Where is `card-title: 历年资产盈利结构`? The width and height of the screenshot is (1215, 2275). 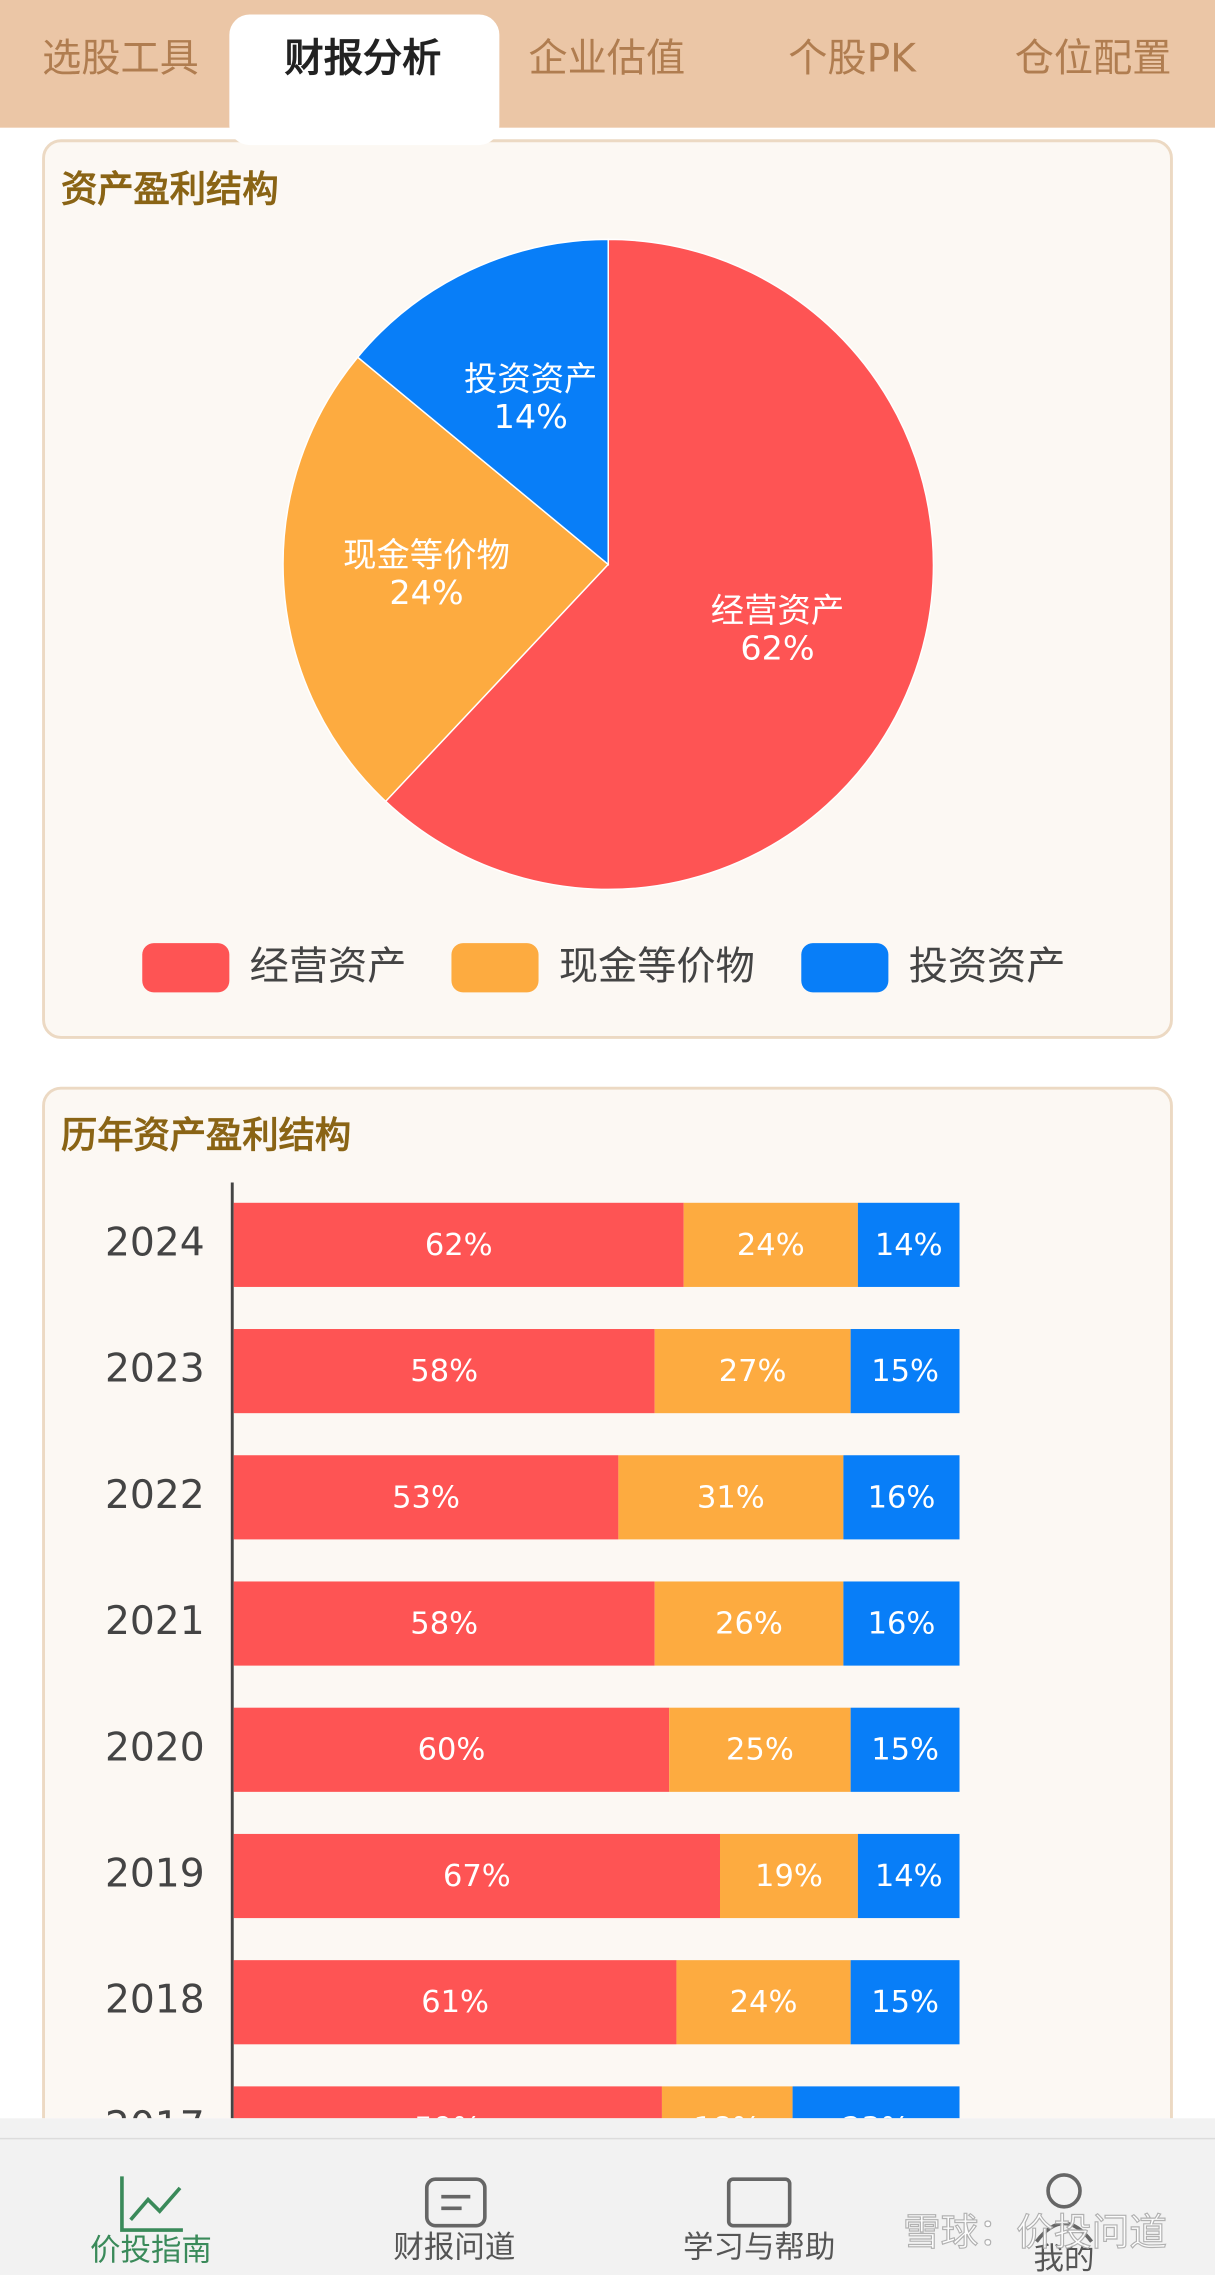
card-title: 历年资产盈利结构 is located at coordinates (206, 1135).